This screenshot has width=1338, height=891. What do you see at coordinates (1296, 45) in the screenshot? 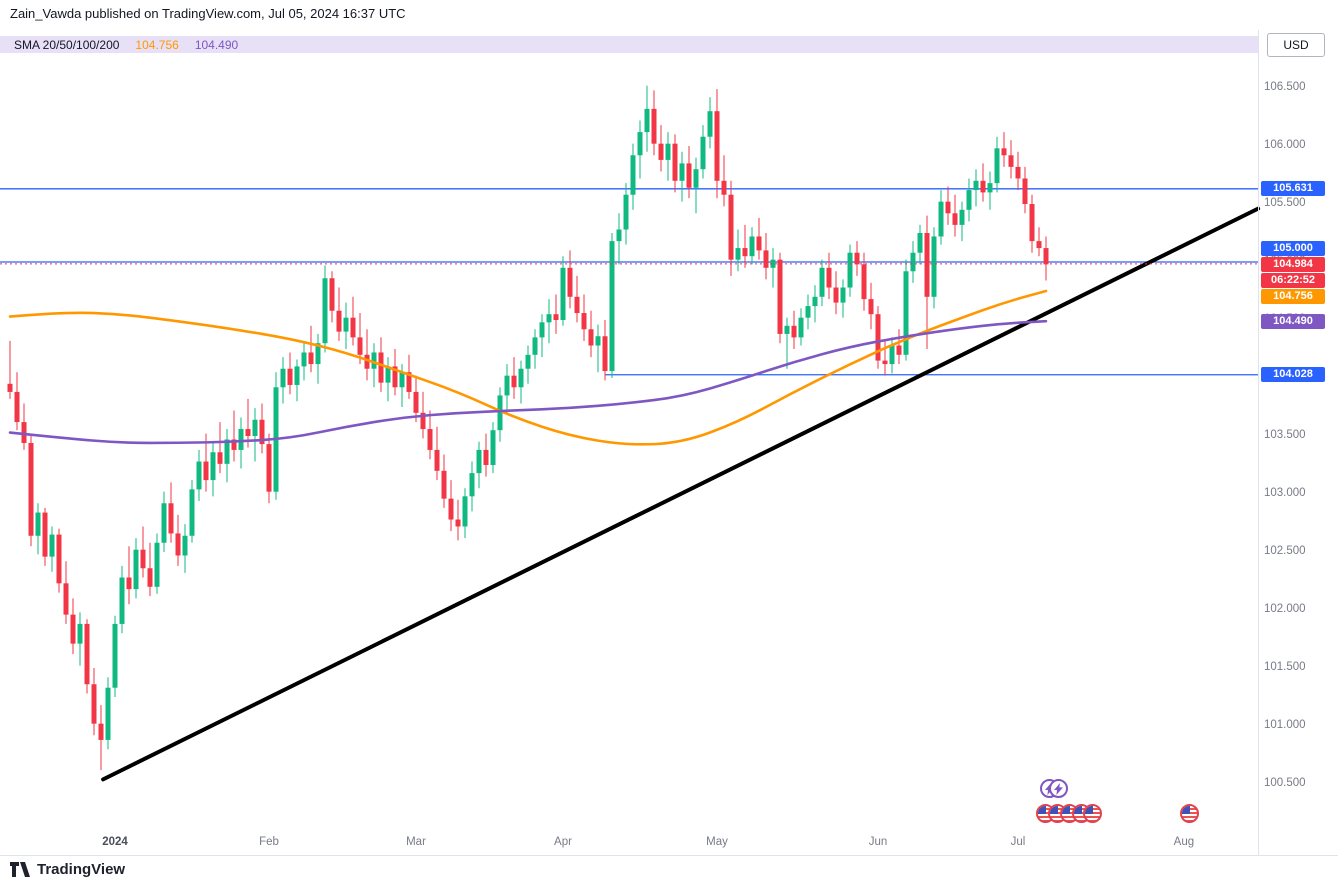
I see `symbol-selector: USD` at bounding box center [1296, 45].